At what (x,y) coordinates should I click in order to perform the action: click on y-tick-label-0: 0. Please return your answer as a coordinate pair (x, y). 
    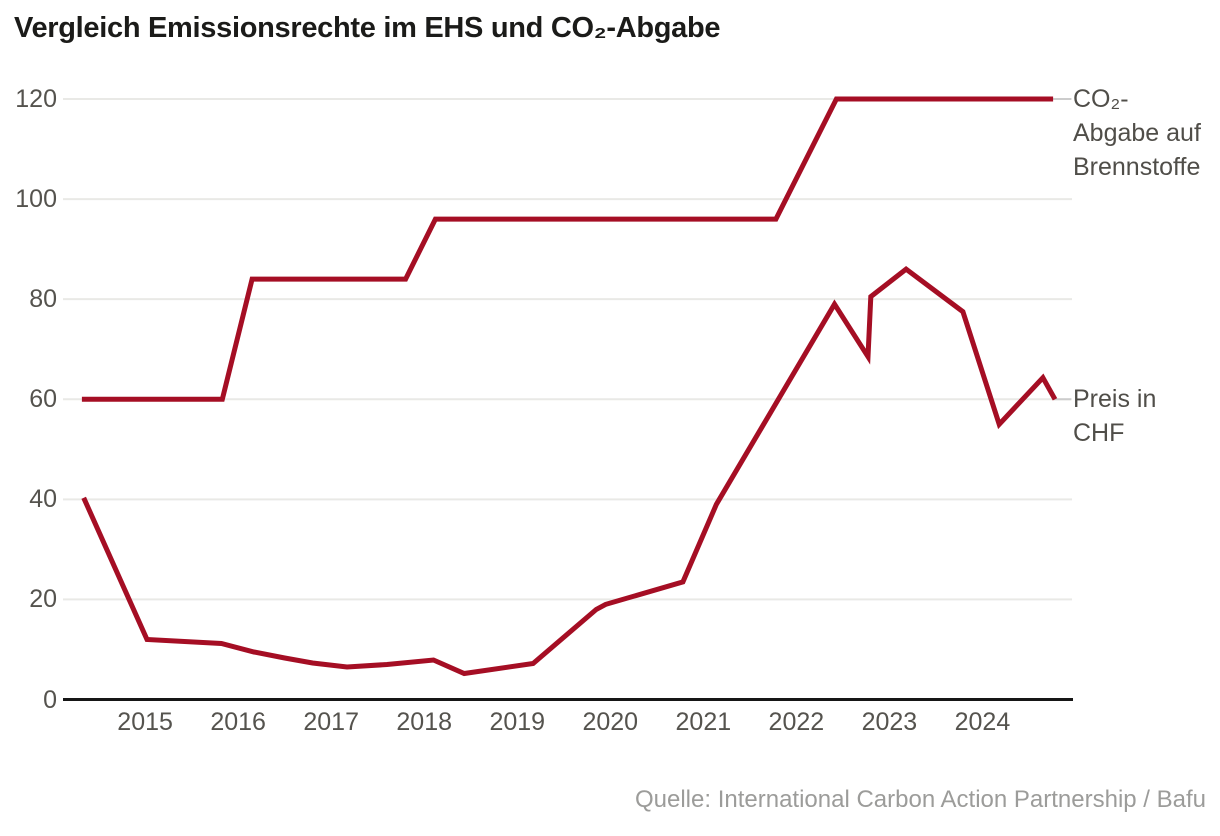
    Looking at the image, I should click on (50, 699).